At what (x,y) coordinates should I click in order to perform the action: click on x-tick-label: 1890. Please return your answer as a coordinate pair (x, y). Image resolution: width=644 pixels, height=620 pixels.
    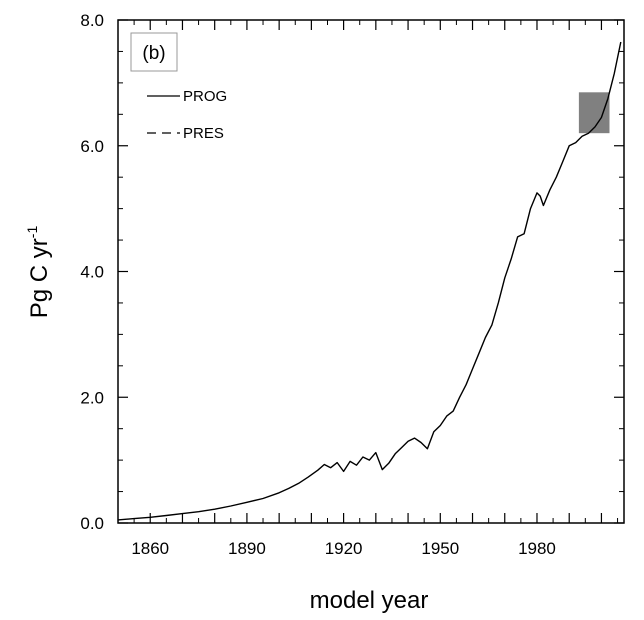
    Looking at the image, I should click on (247, 548).